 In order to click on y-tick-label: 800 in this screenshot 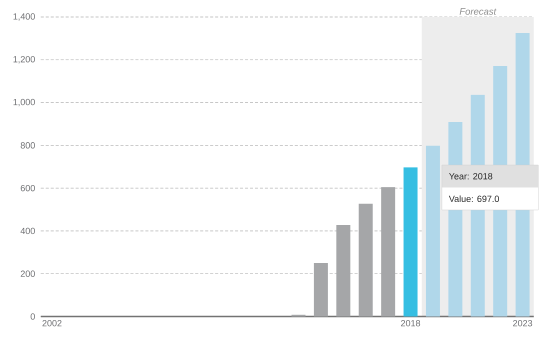, I will do `click(27, 145)`.